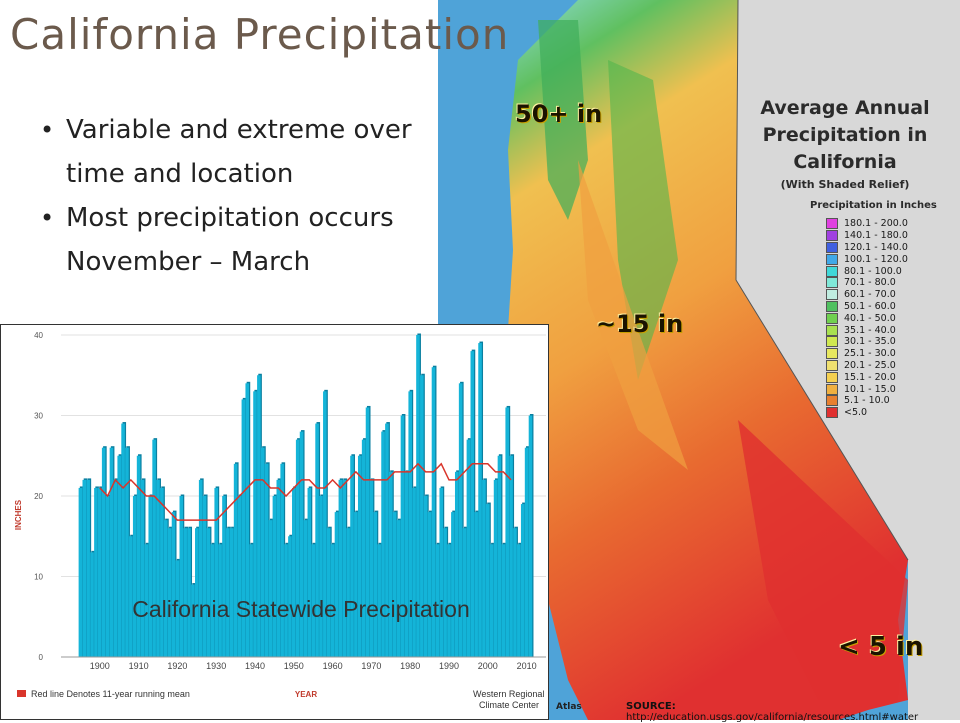  I want to click on legend-label: 30.1 - 35.0, so click(870, 342).